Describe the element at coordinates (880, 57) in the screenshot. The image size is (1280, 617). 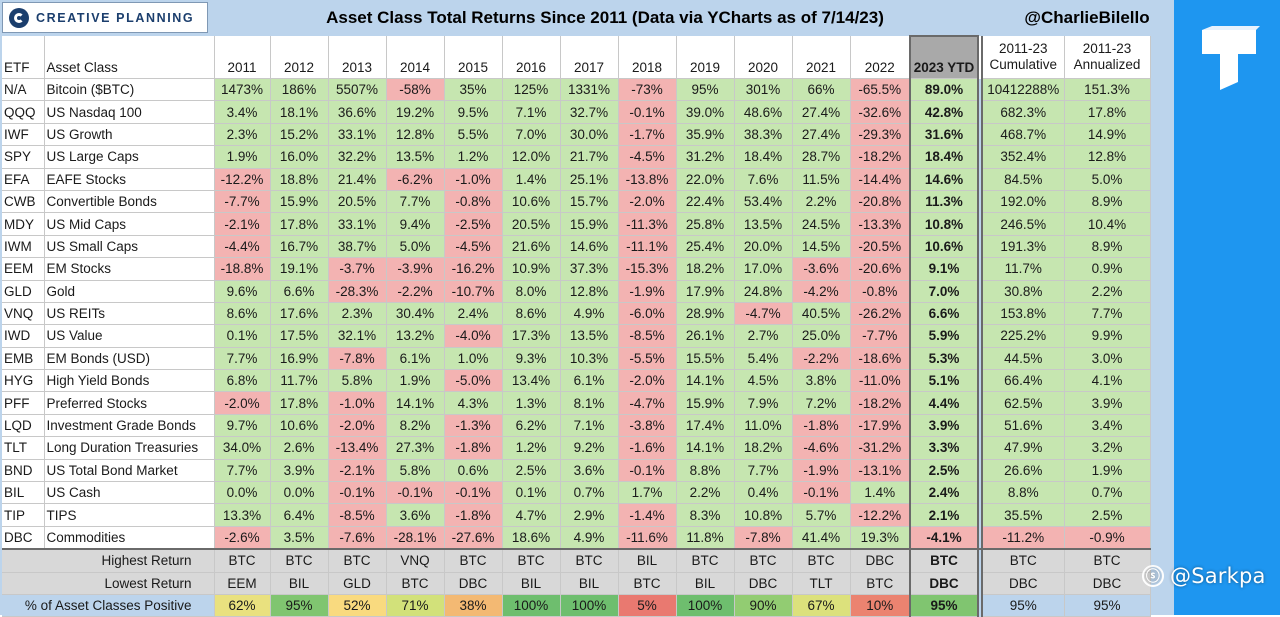
I see `header-year: 2022` at that location.